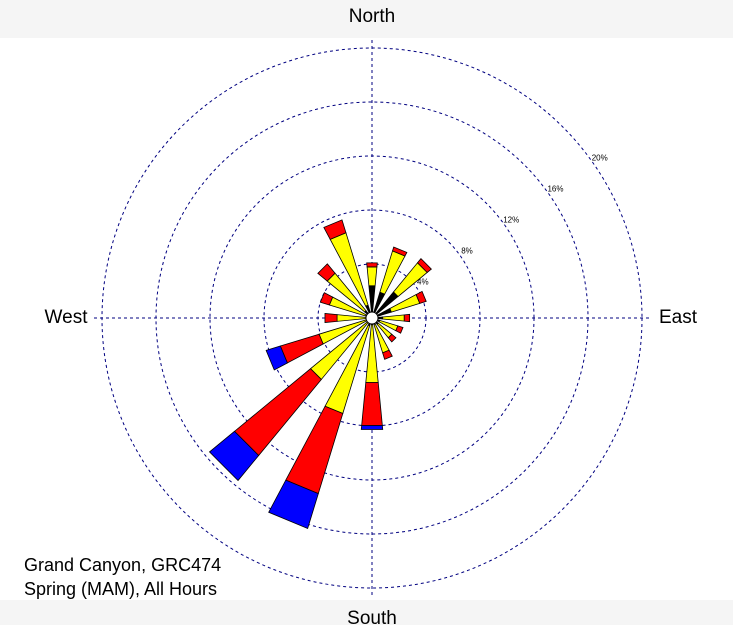 The image size is (733, 625). I want to click on r-tick-label: 12%, so click(511, 220).